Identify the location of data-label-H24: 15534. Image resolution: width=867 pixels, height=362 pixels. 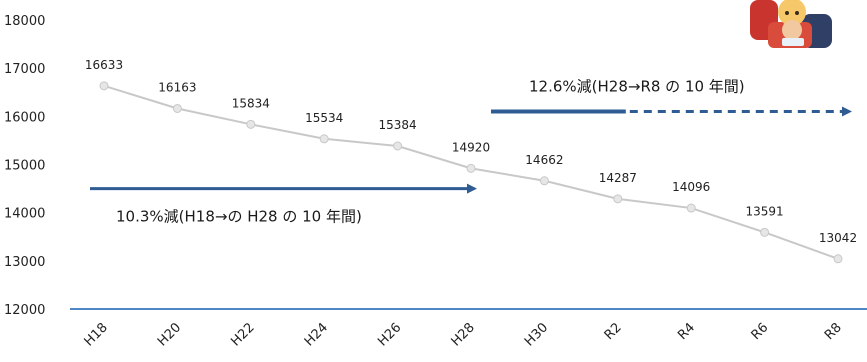
(324, 118).